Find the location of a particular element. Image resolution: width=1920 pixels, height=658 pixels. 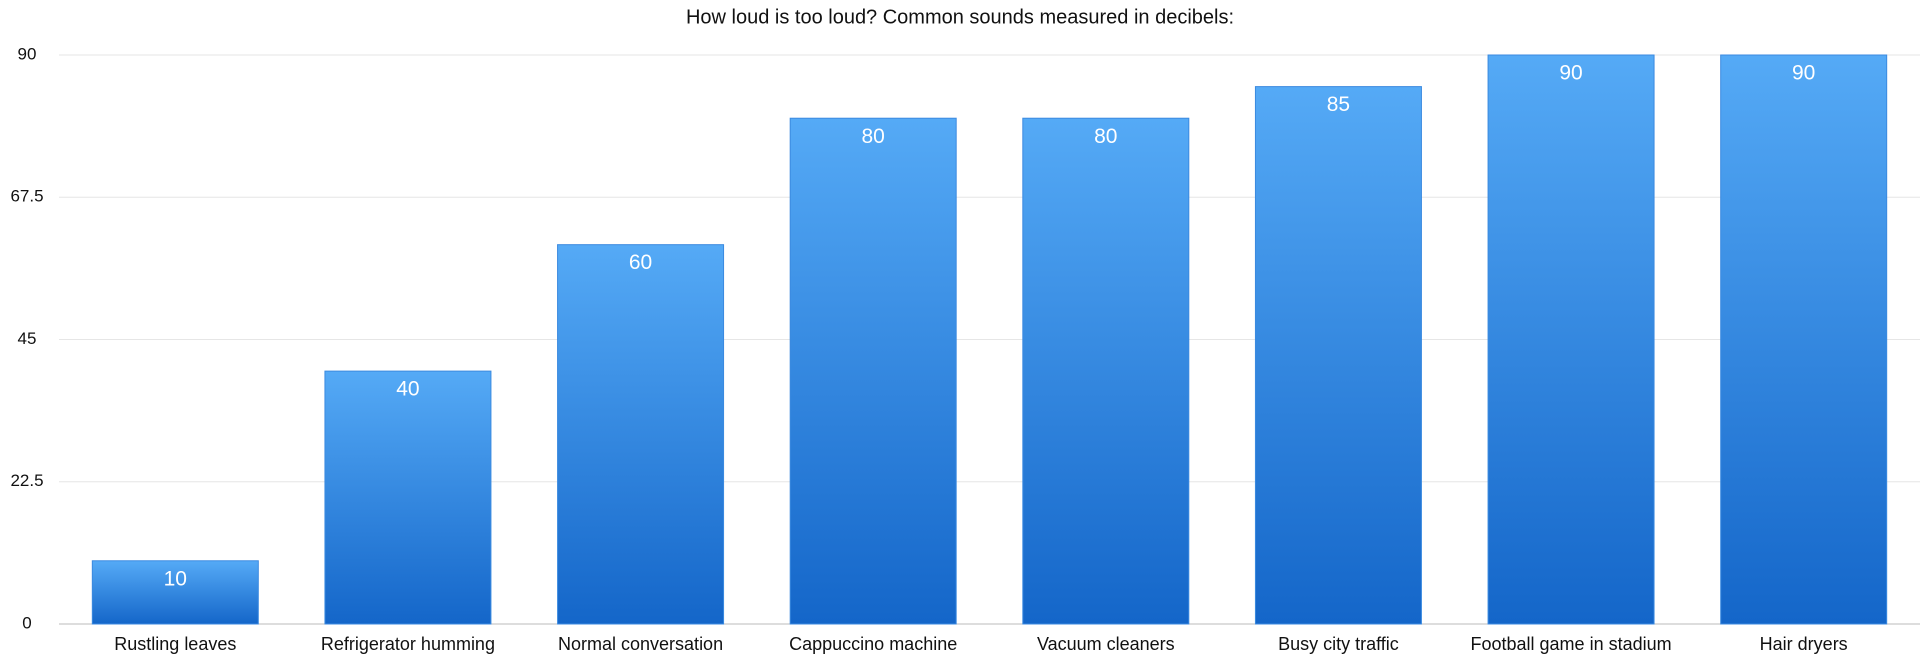

value-label: 40 is located at coordinates (407, 389).